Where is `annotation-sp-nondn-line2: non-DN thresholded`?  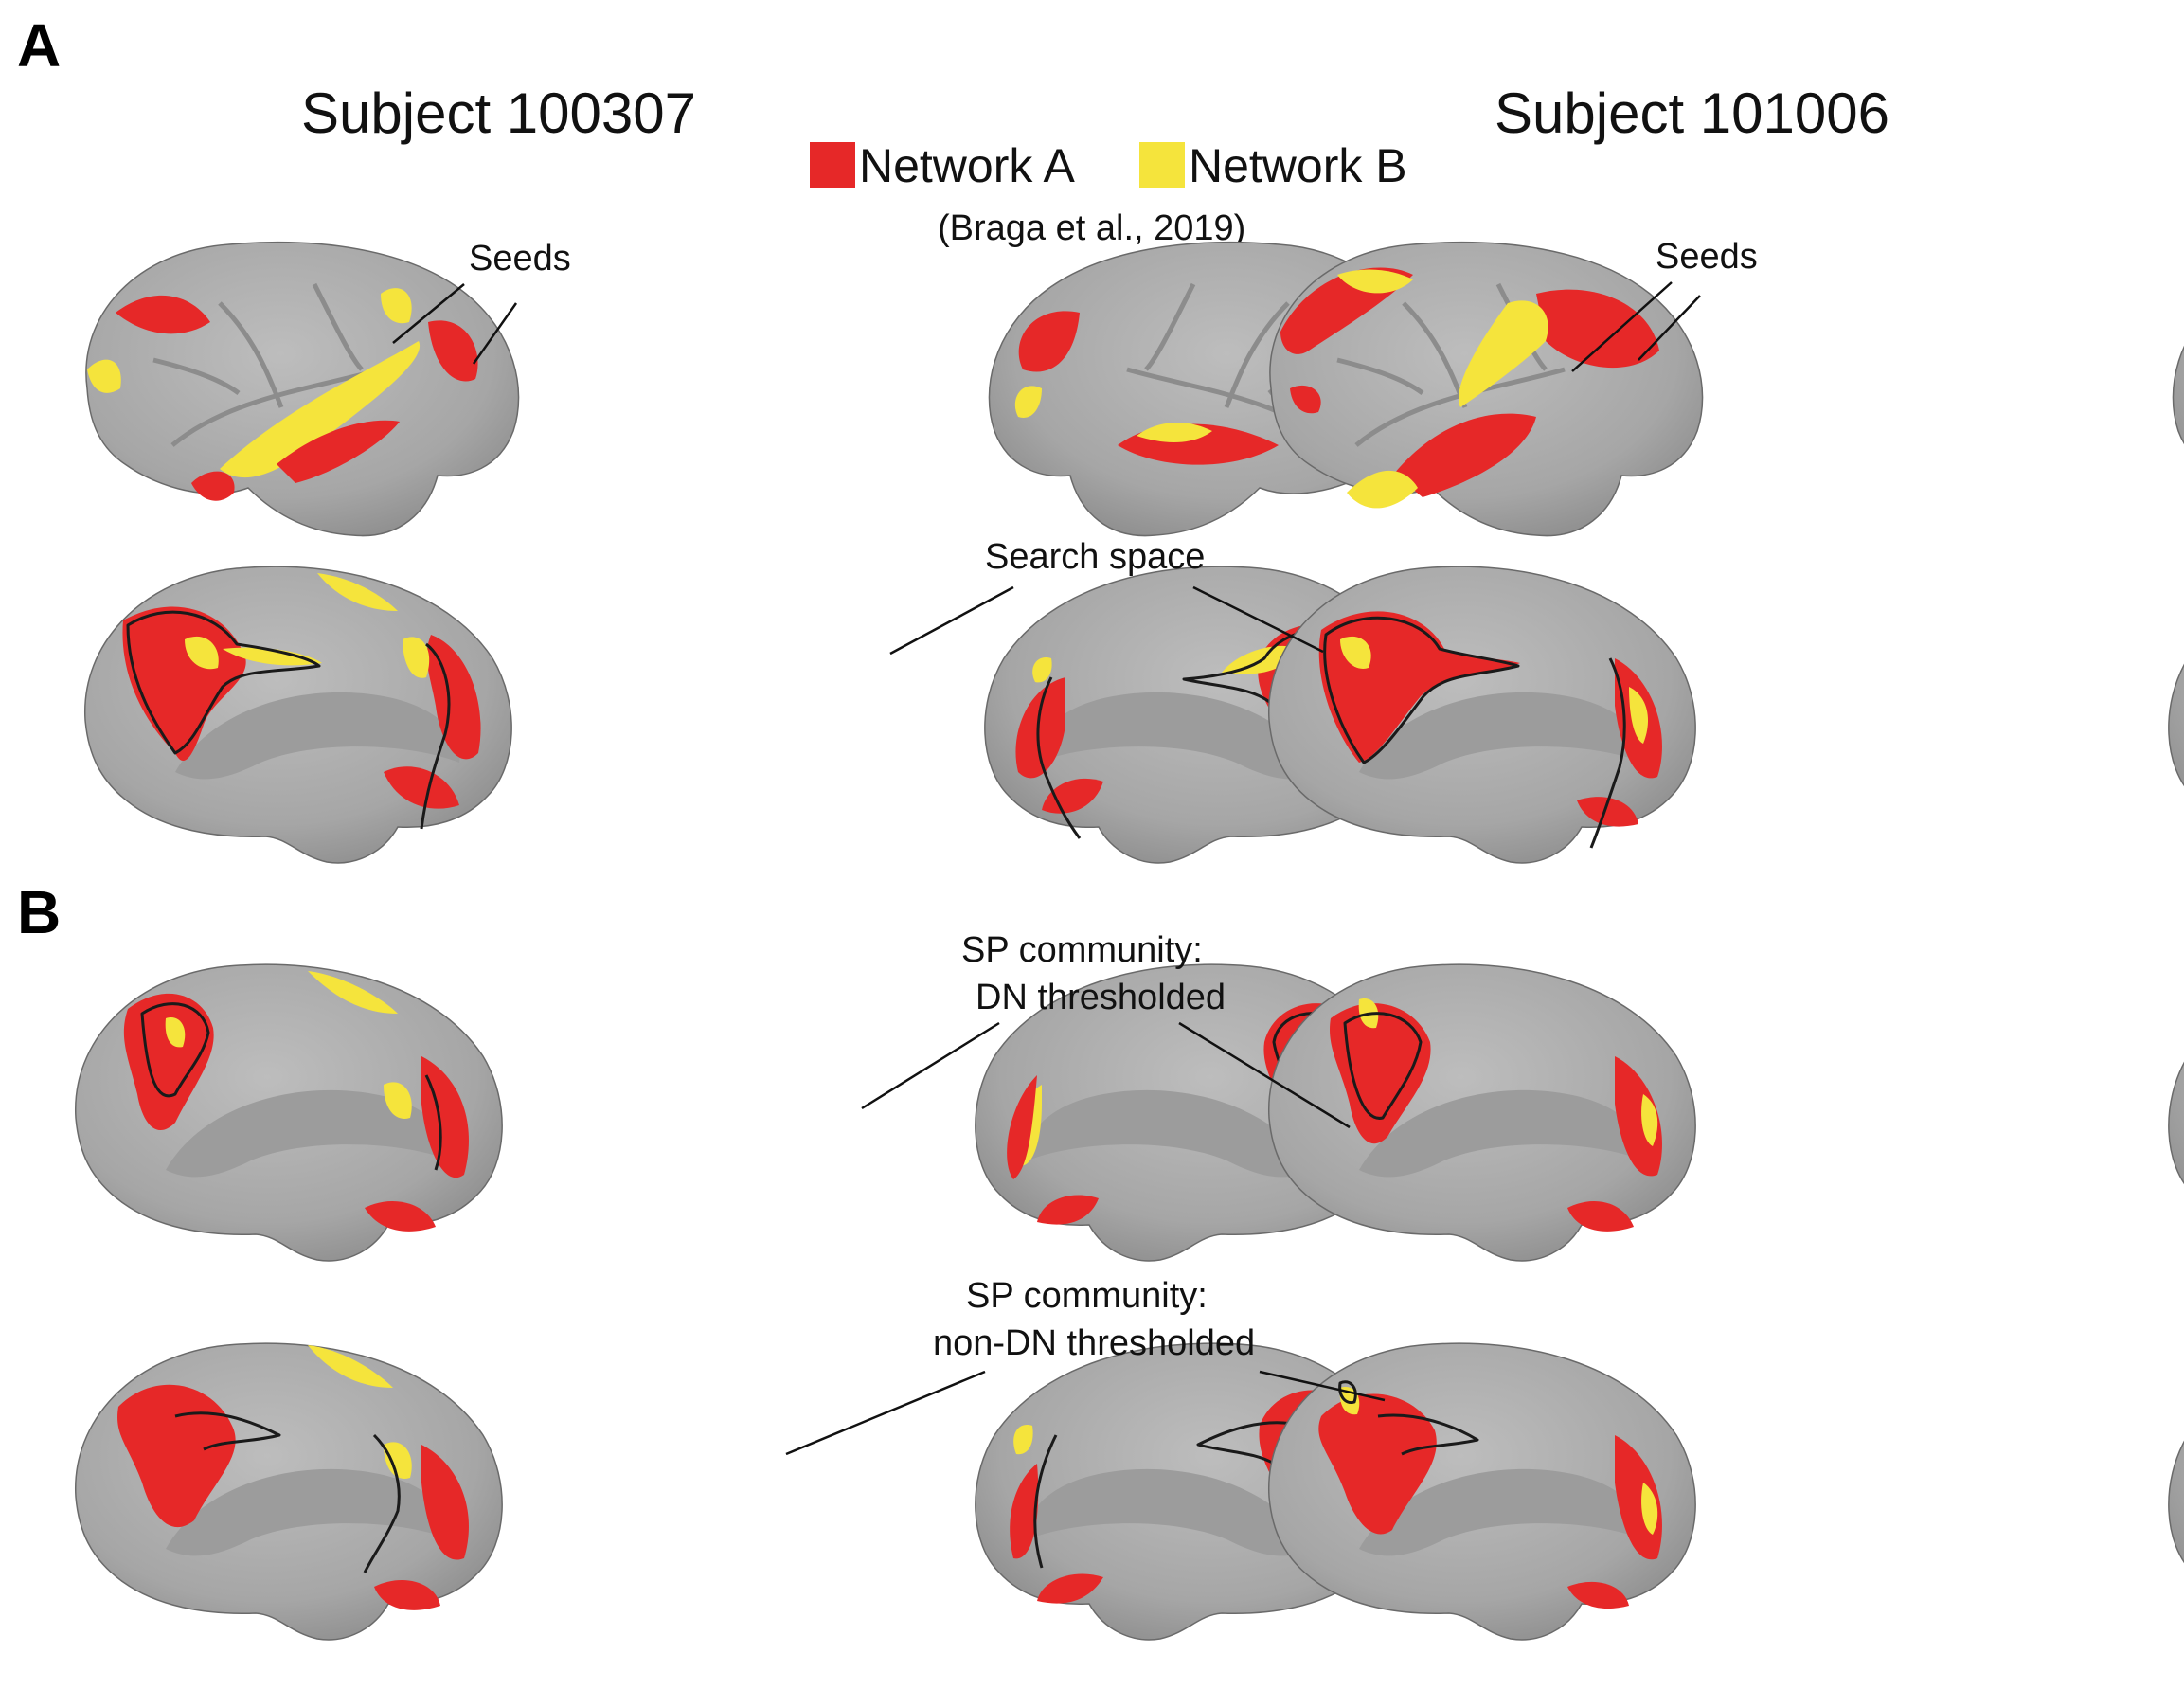
annotation-sp-nondn-line2: non-DN thresholded is located at coordinates (1094, 1343).